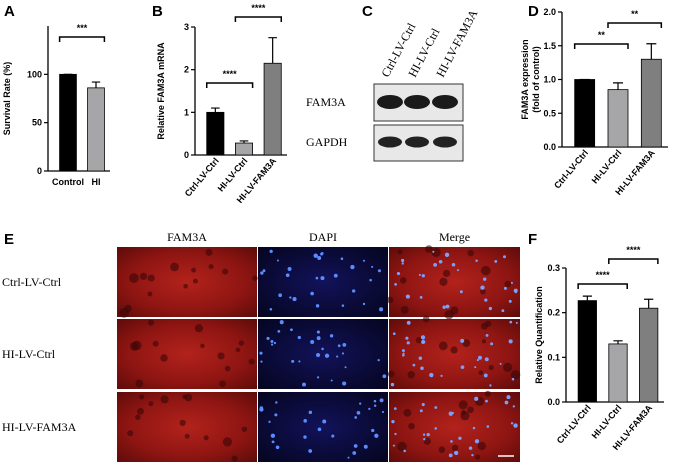 Image resolution: width=676 pixels, height=465 pixels. What do you see at coordinates (574, 424) in the screenshot?
I see `x-tick-label: Ctrl-LV-Ctrl` at bounding box center [574, 424].